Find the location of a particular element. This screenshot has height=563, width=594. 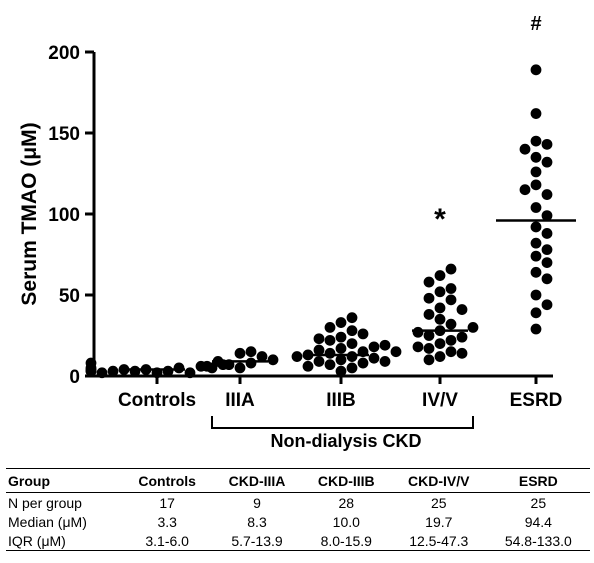

significance-mark: * is located at coordinates (440, 219).